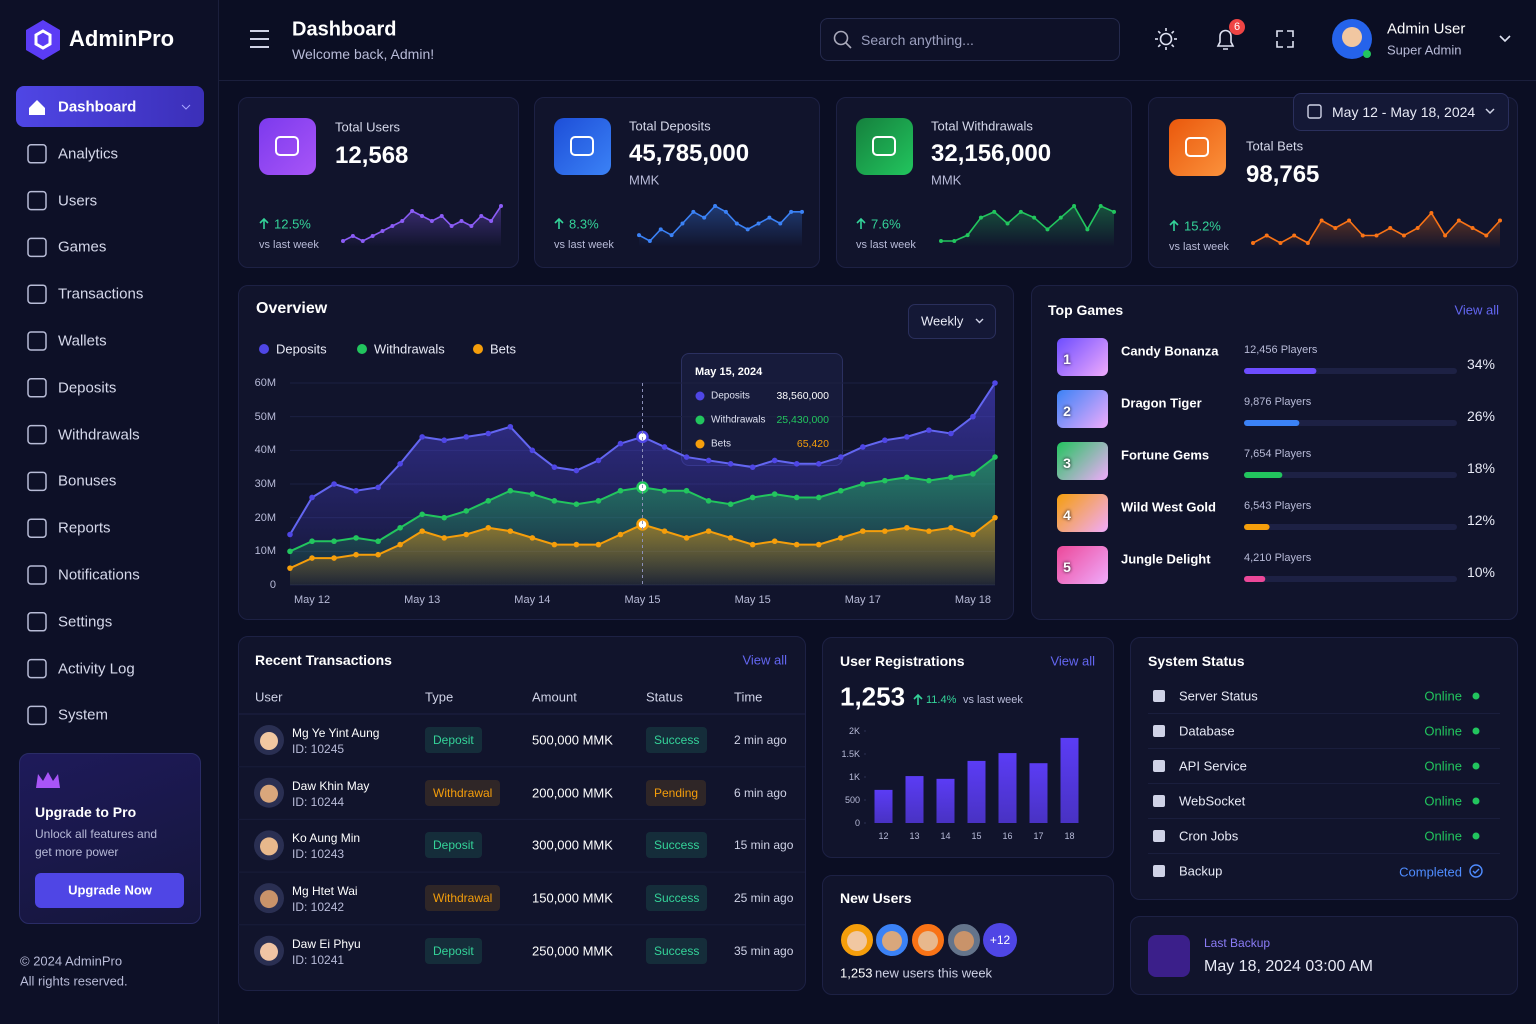  What do you see at coordinates (265, 383) in the screenshot?
I see `y-tick-label: 60M` at bounding box center [265, 383].